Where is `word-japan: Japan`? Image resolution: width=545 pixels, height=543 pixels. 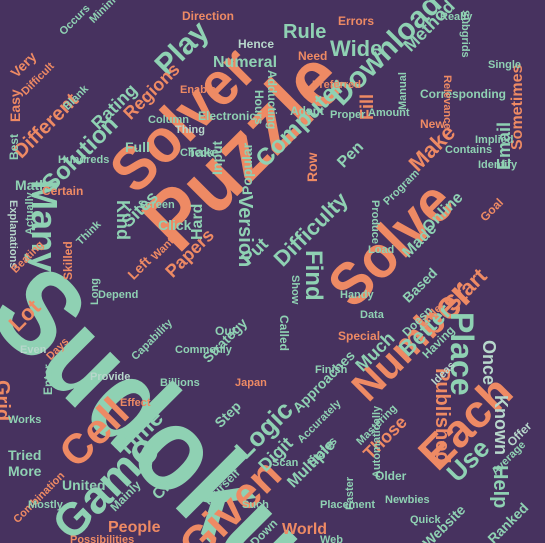
word-japan: Japan is located at coordinates (251, 383).